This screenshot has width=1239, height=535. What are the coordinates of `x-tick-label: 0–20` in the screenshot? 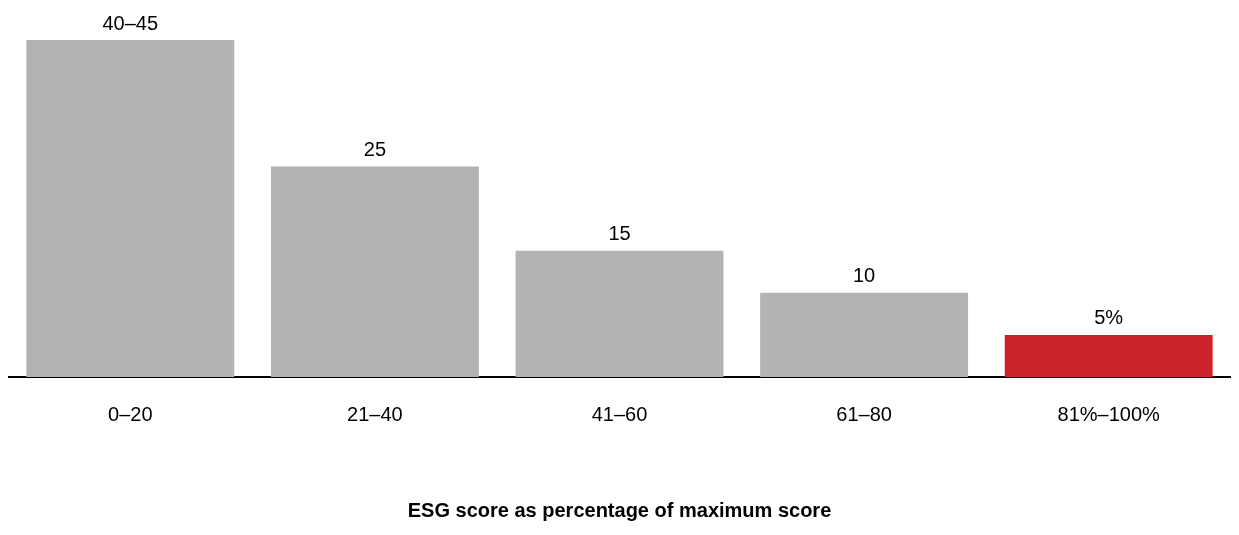 It's located at (130, 413).